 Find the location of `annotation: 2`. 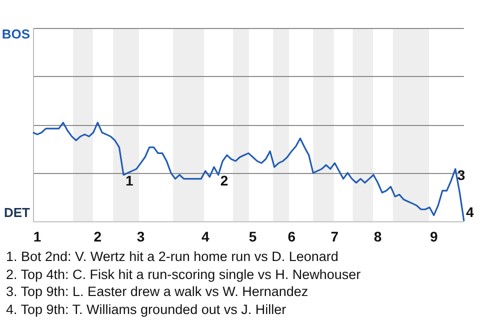

annotation: 2 is located at coordinates (224, 180).